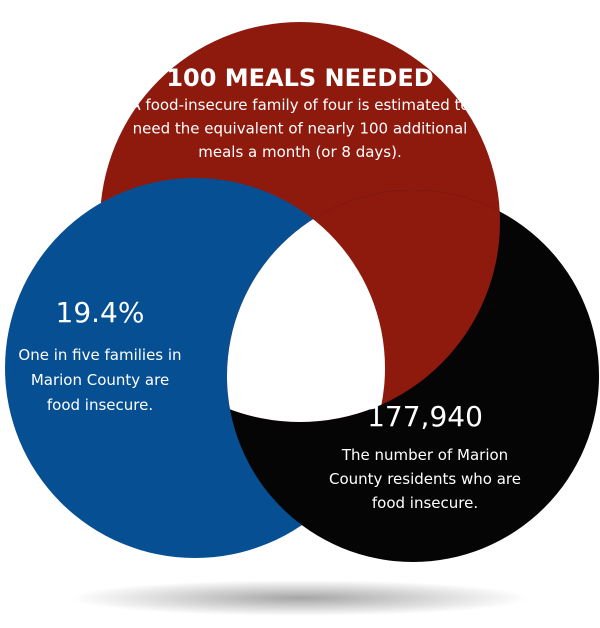 The image size is (600, 628). Describe the element at coordinates (99, 355) in the screenshot. I see `description-line: One in five families in` at that location.